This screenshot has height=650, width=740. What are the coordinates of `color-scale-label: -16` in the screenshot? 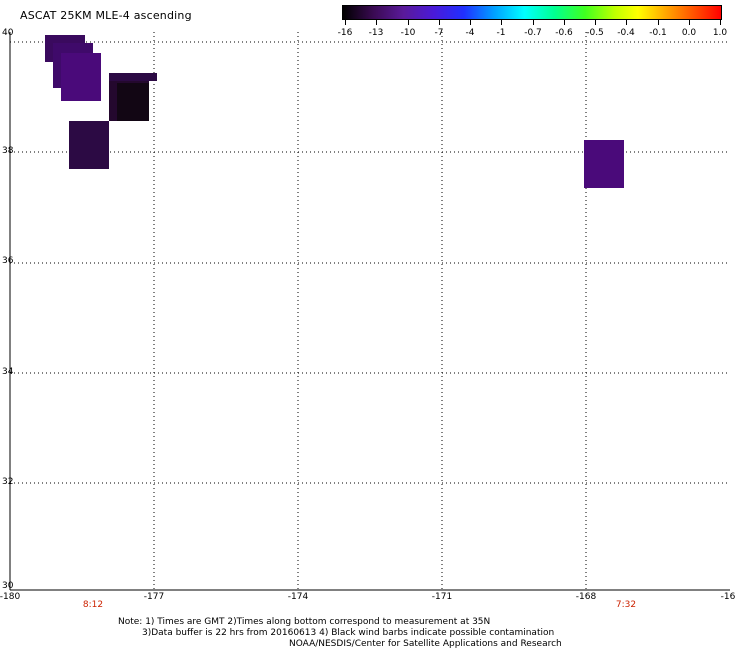 It's located at (345, 33).